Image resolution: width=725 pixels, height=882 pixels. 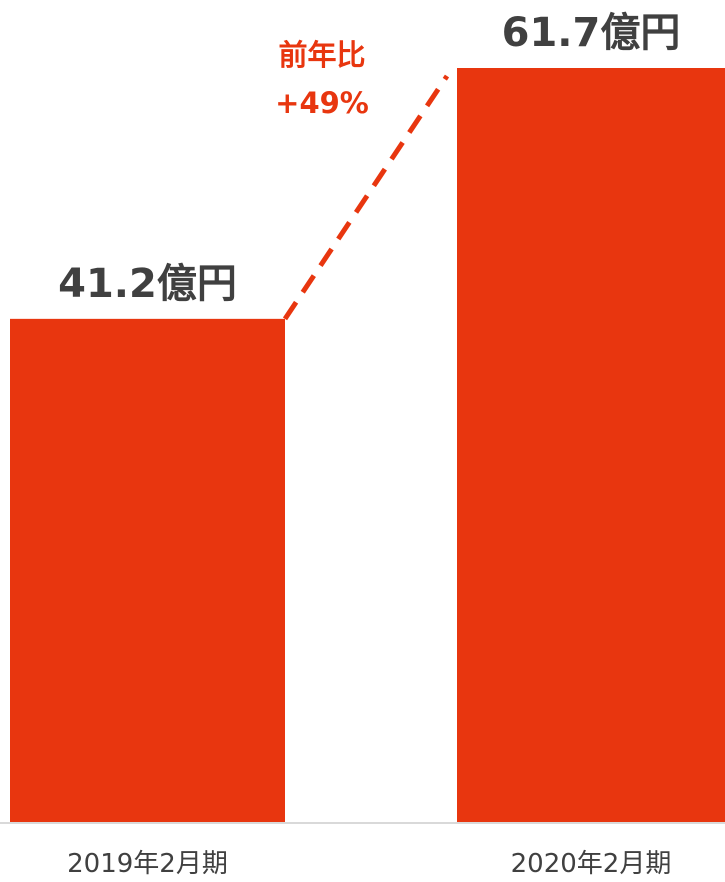 What do you see at coordinates (366, 197) in the screenshot?
I see `growth-dashed-line` at bounding box center [366, 197].